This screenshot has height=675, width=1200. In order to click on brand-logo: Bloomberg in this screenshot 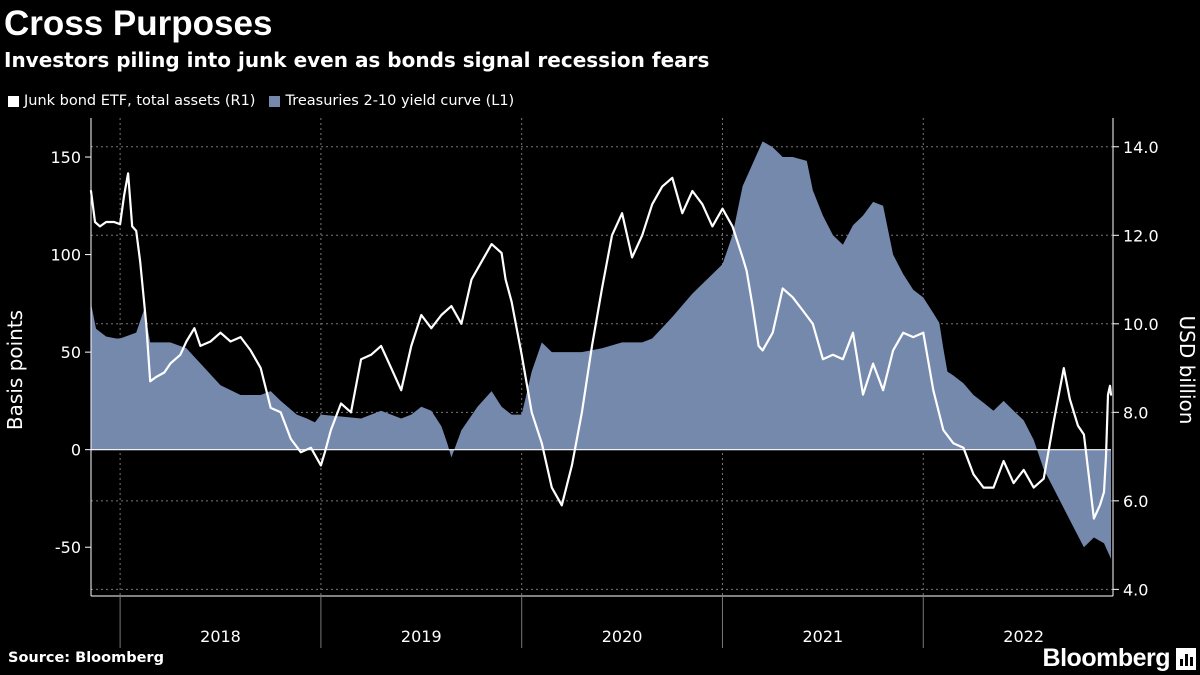, I will do `click(1106, 658)`.